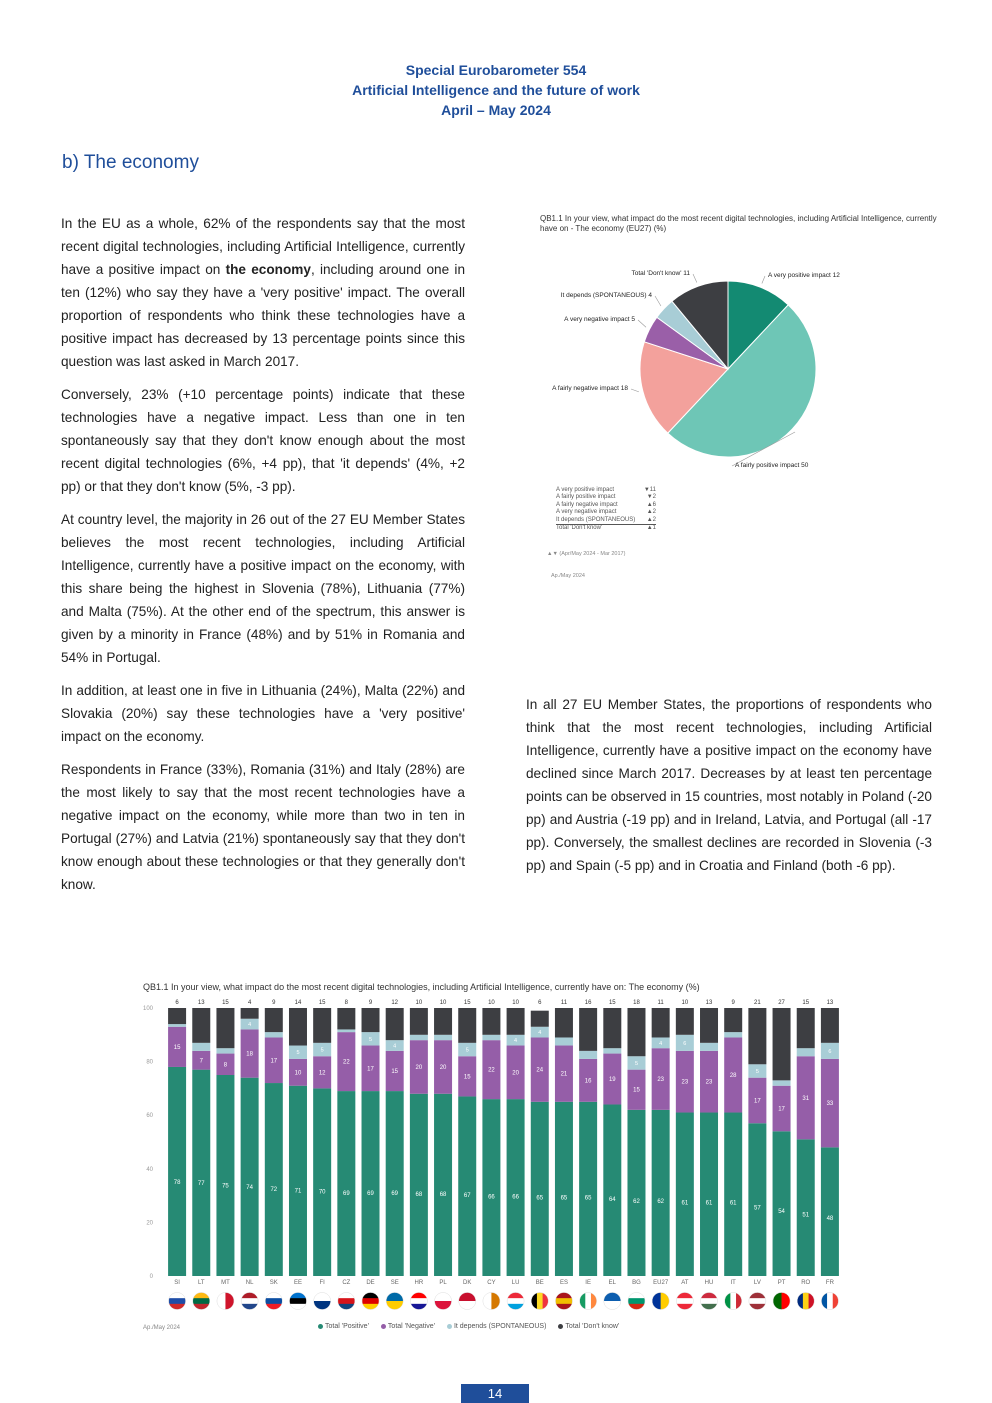 The height and width of the screenshot is (1403, 992). Describe the element at coordinates (606, 520) in the screenshot. I see `pie-change-row: It depends (SPONTANEOUS) ▲2` at that location.